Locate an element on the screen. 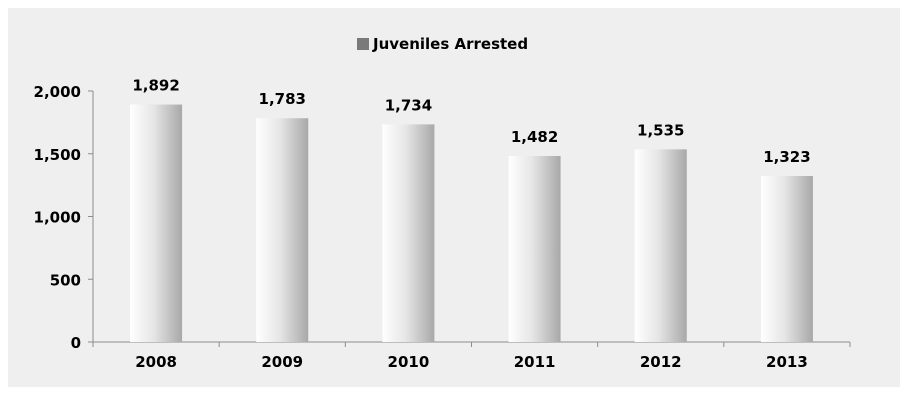 This screenshot has height=397, width=912. x-tick-label: 2008 is located at coordinates (156, 362).